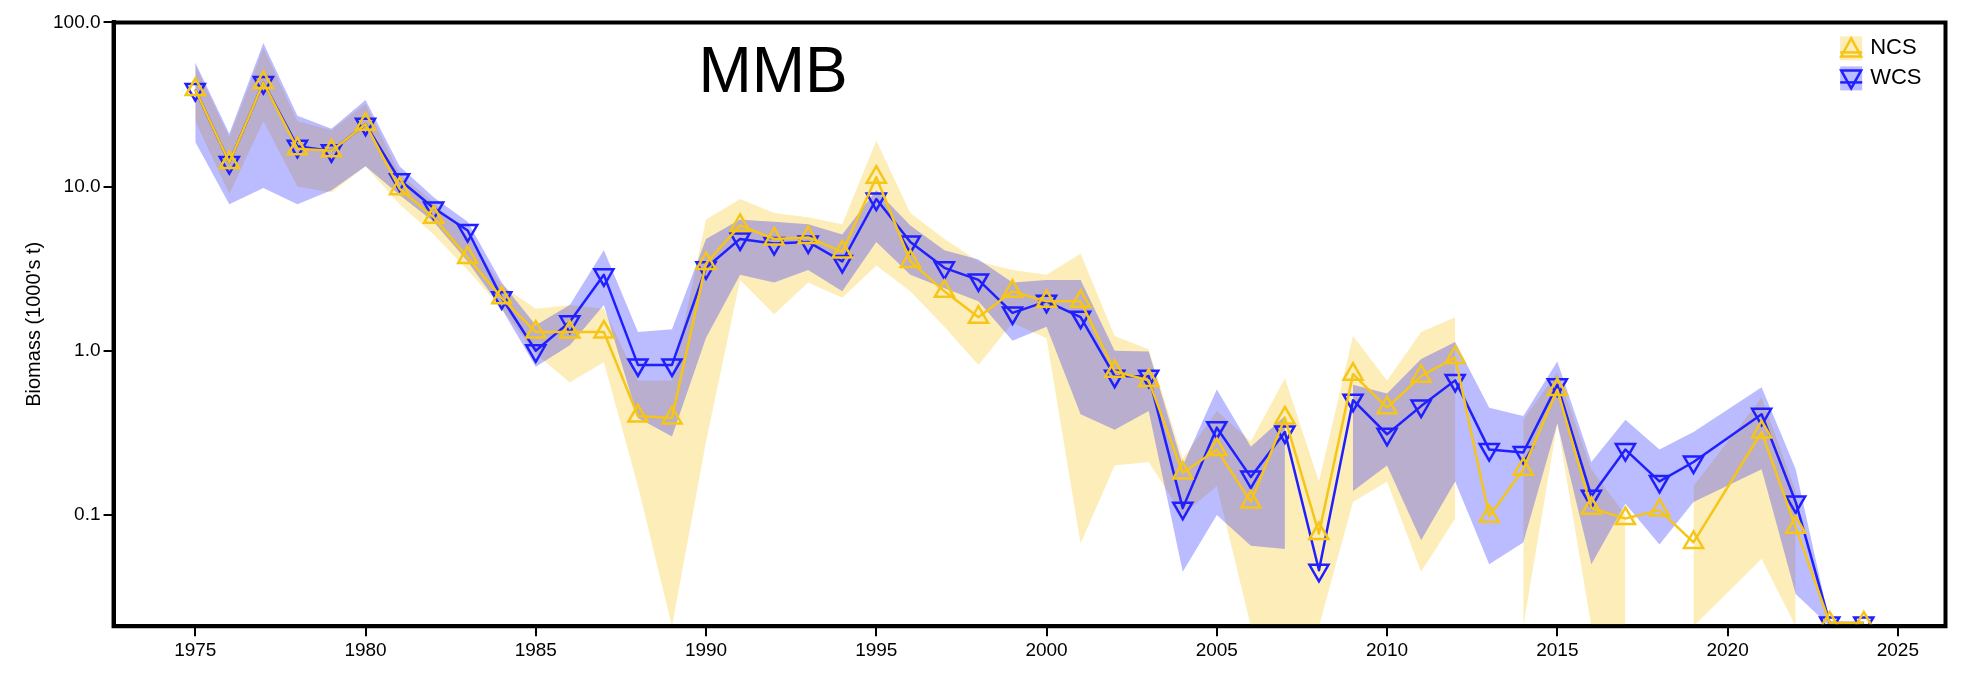 Image resolution: width=1967 pixels, height=677 pixels. What do you see at coordinates (1387, 649) in the screenshot?
I see `x-tick-label: 2010` at bounding box center [1387, 649].